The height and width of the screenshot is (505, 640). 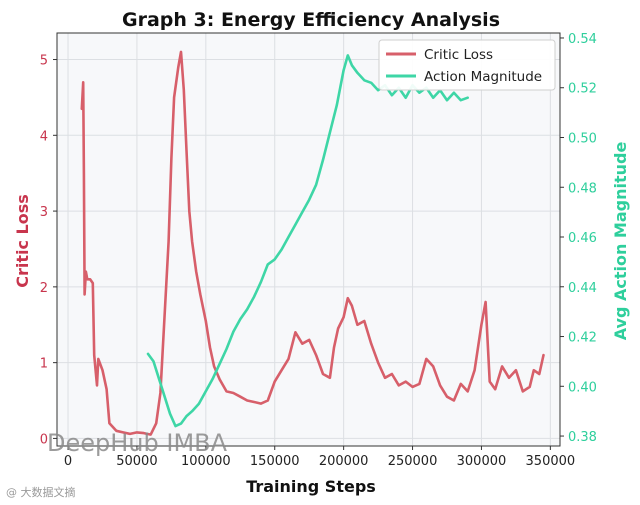 What do you see at coordinates (582, 338) in the screenshot?
I see `right-tick-label: 0.42` at bounding box center [582, 338].